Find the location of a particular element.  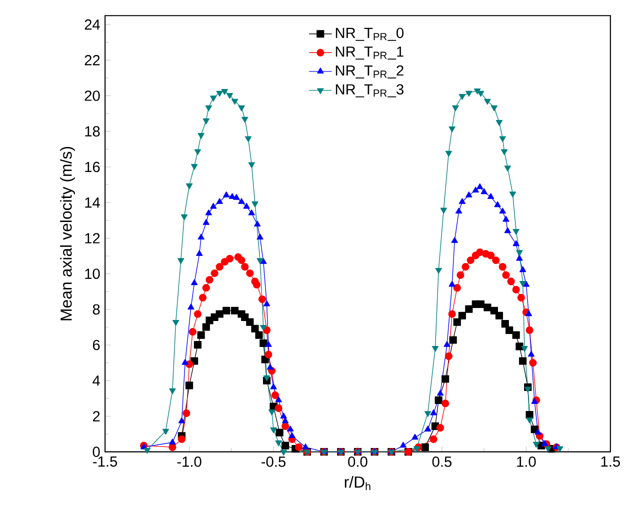

x-tick-label: -1.0 is located at coordinates (189, 462).